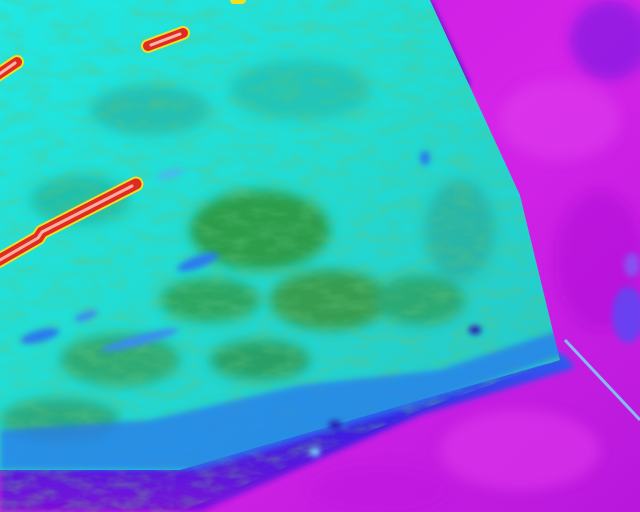 The height and width of the screenshot is (512, 640). What do you see at coordinates (601, 380) in the screenshot?
I see `ground-pipe` at bounding box center [601, 380].